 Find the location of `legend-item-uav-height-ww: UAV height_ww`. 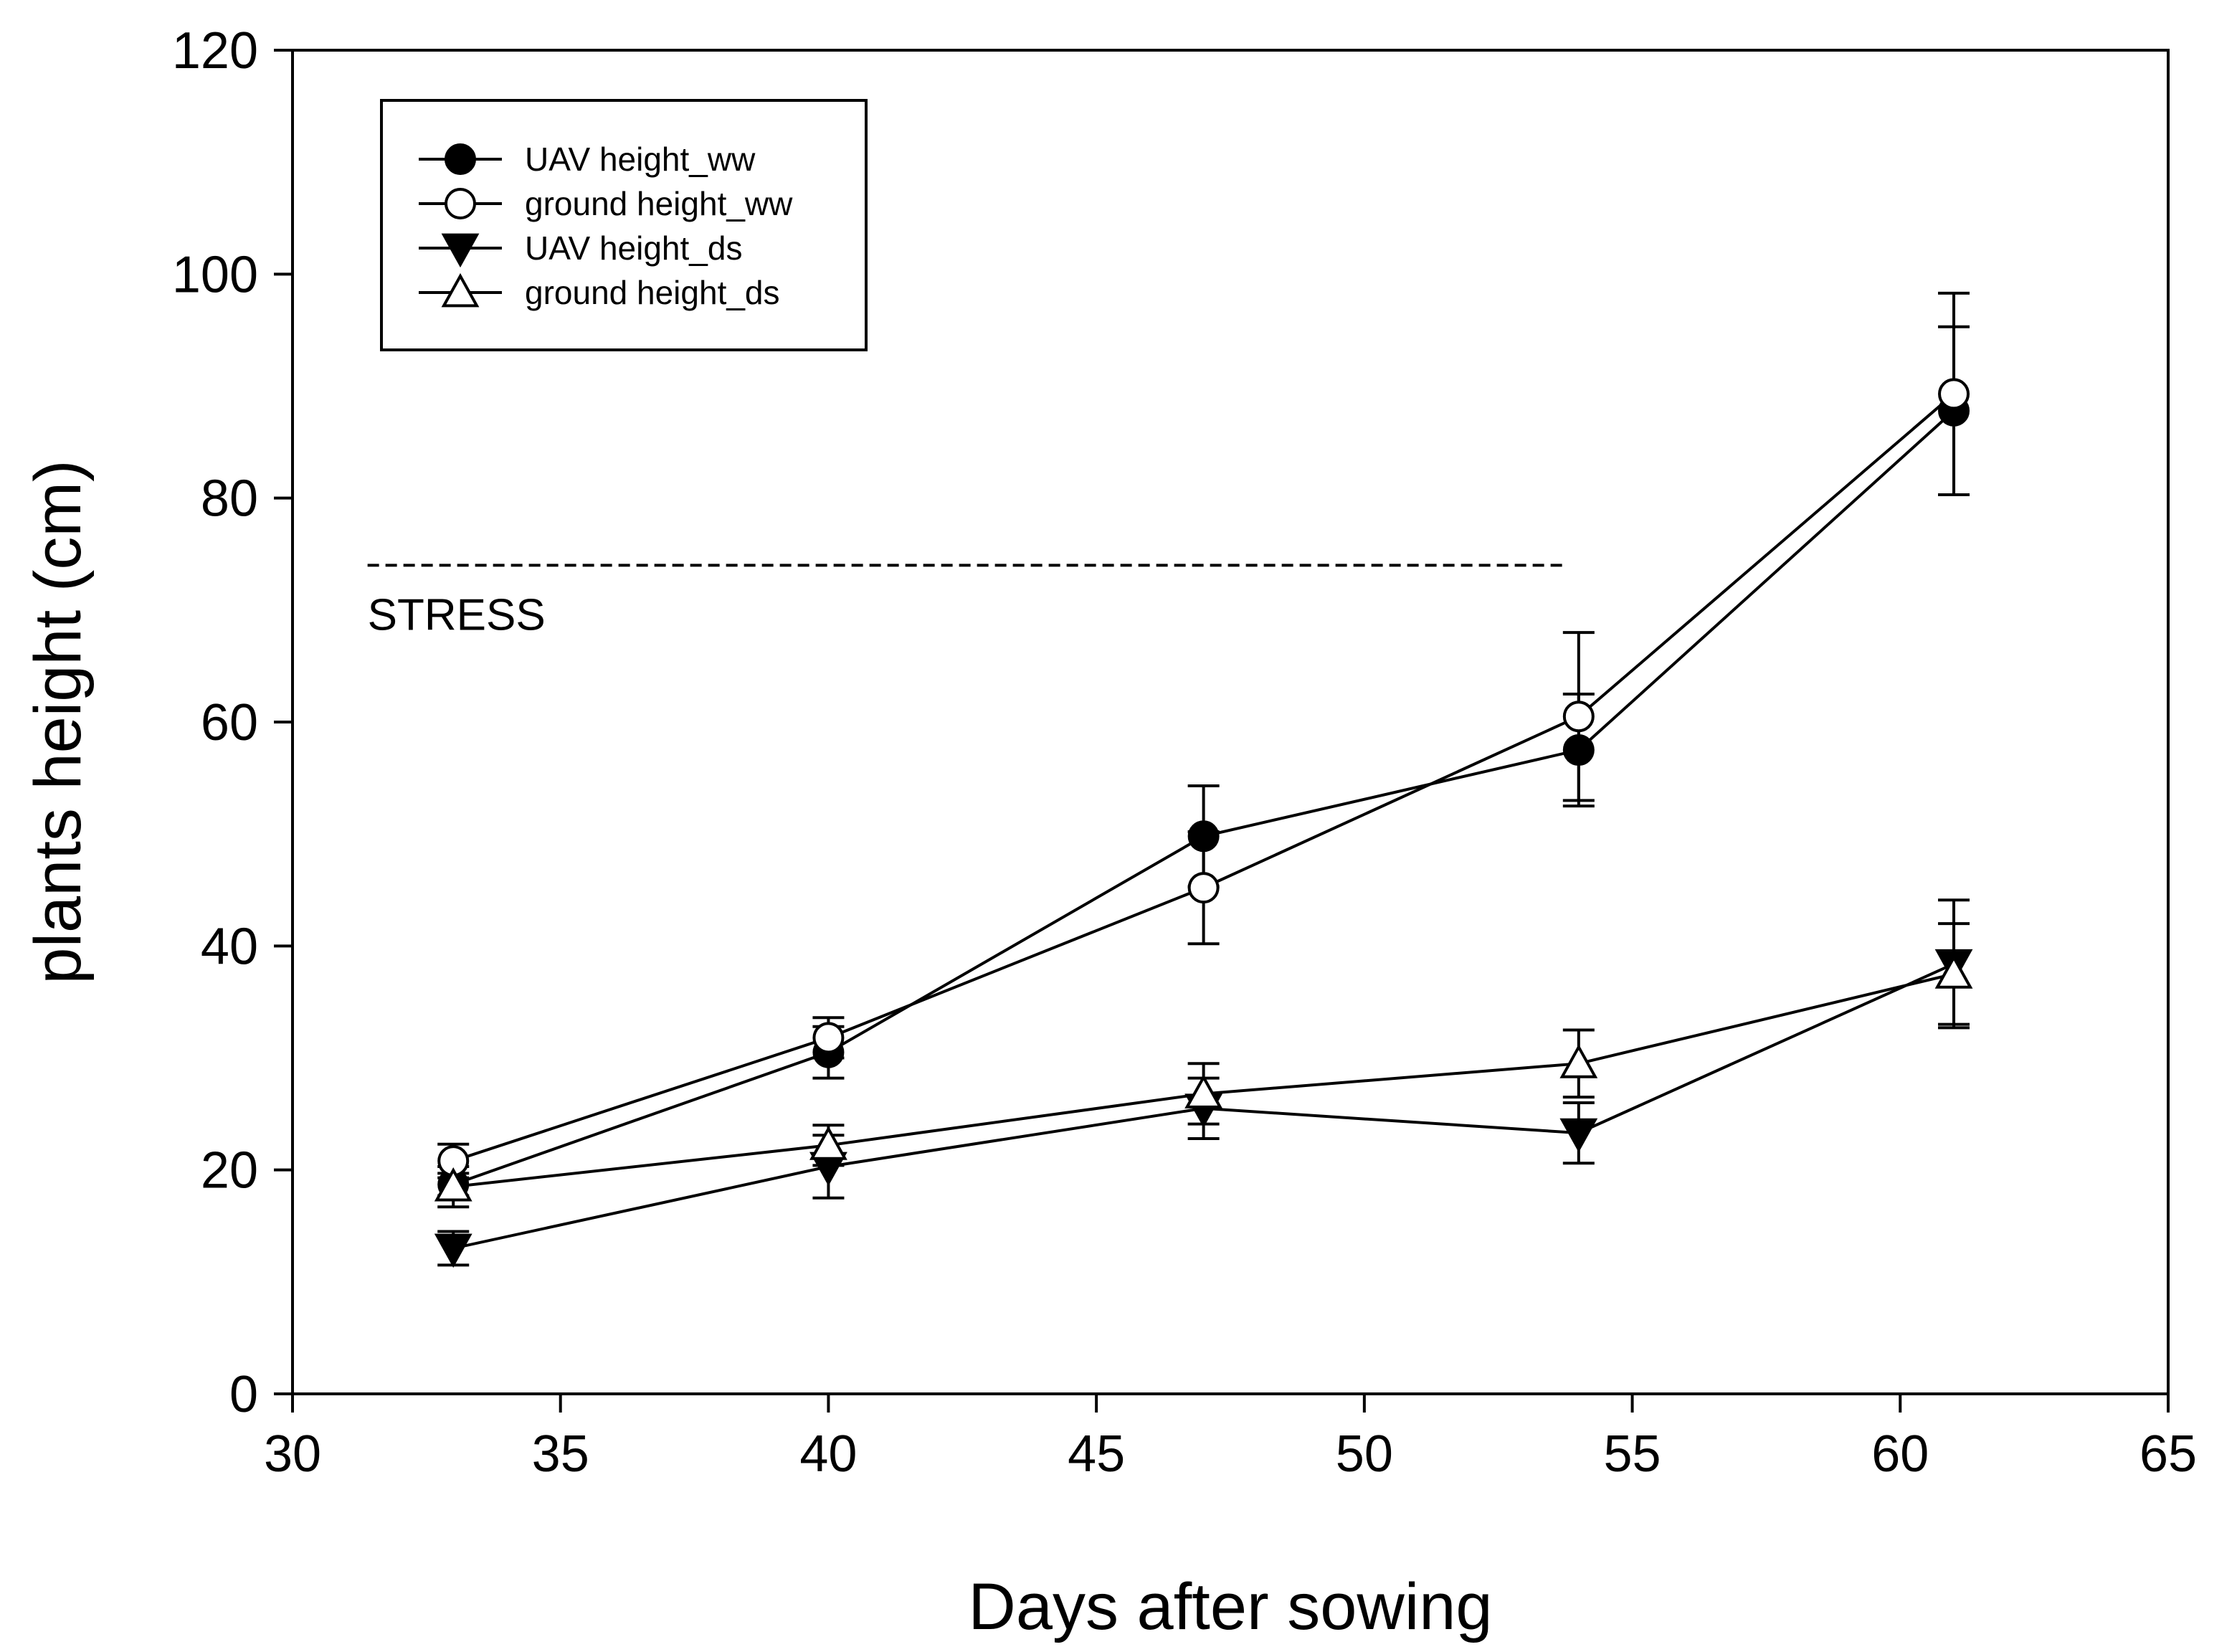

legend-item-uav-height-ww: UAV height_ww is located at coordinates (587, 159).